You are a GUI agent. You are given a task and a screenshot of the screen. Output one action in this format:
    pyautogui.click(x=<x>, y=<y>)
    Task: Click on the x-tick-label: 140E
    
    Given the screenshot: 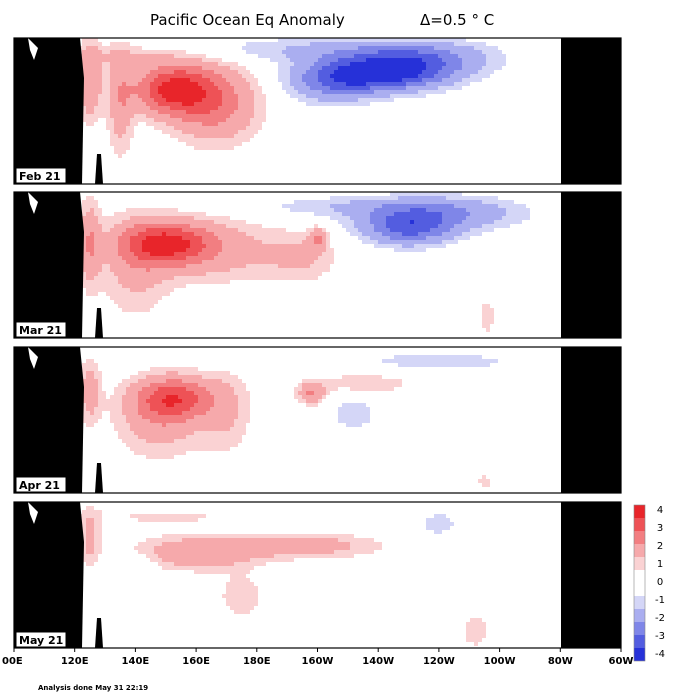 What is the action you would take?
    pyautogui.click(x=136, y=661)
    